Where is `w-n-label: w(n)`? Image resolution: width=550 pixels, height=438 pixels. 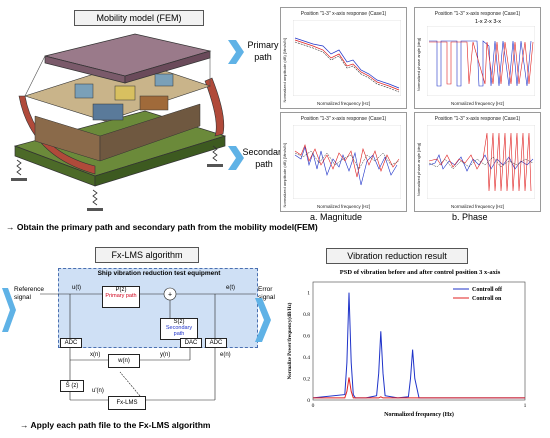
w-n-label: w(n) is located at coordinates (124, 361).